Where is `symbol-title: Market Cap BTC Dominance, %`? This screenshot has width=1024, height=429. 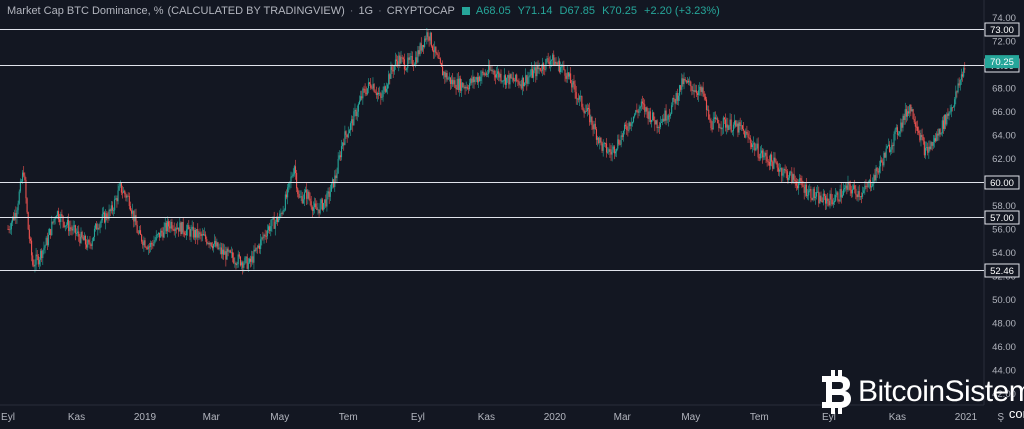
symbol-title: Market Cap BTC Dominance, % is located at coordinates (85, 11).